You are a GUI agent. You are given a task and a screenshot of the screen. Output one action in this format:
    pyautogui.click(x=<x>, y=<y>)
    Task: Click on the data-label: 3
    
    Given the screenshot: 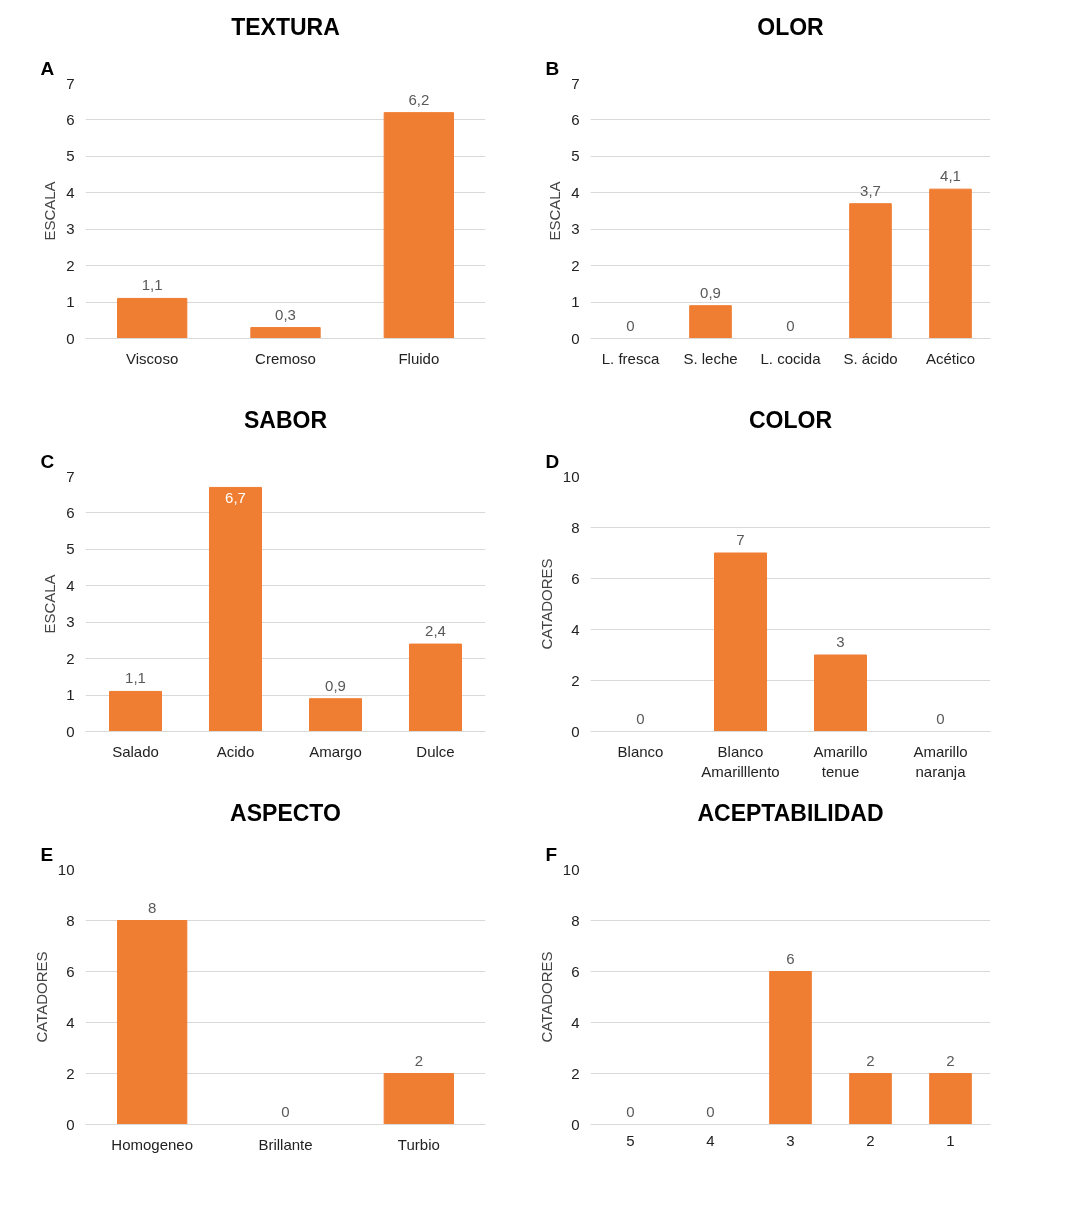 What is the action you would take?
    pyautogui.click(x=840, y=641)
    